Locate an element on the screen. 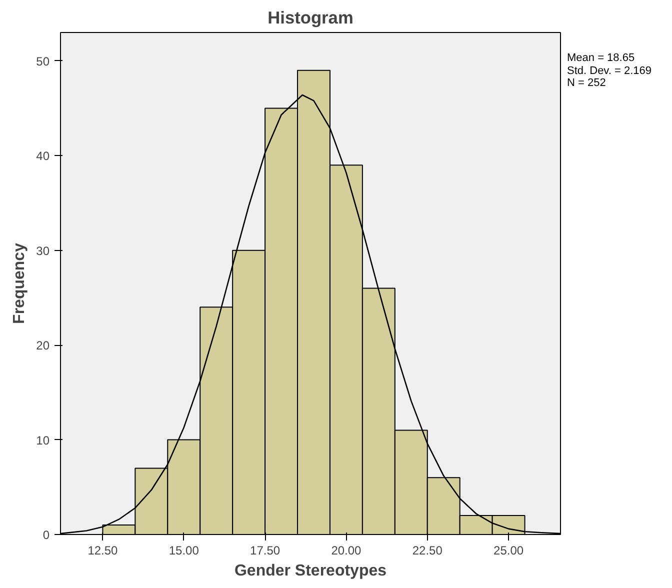  y-tick-label: 50 is located at coordinates (43, 61).